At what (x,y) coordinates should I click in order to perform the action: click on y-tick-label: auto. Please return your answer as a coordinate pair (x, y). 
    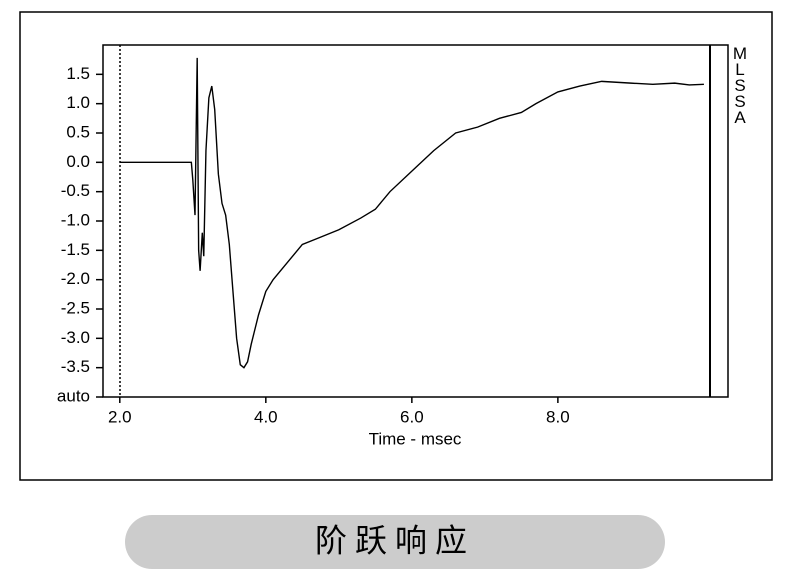
    Looking at the image, I should click on (73, 395).